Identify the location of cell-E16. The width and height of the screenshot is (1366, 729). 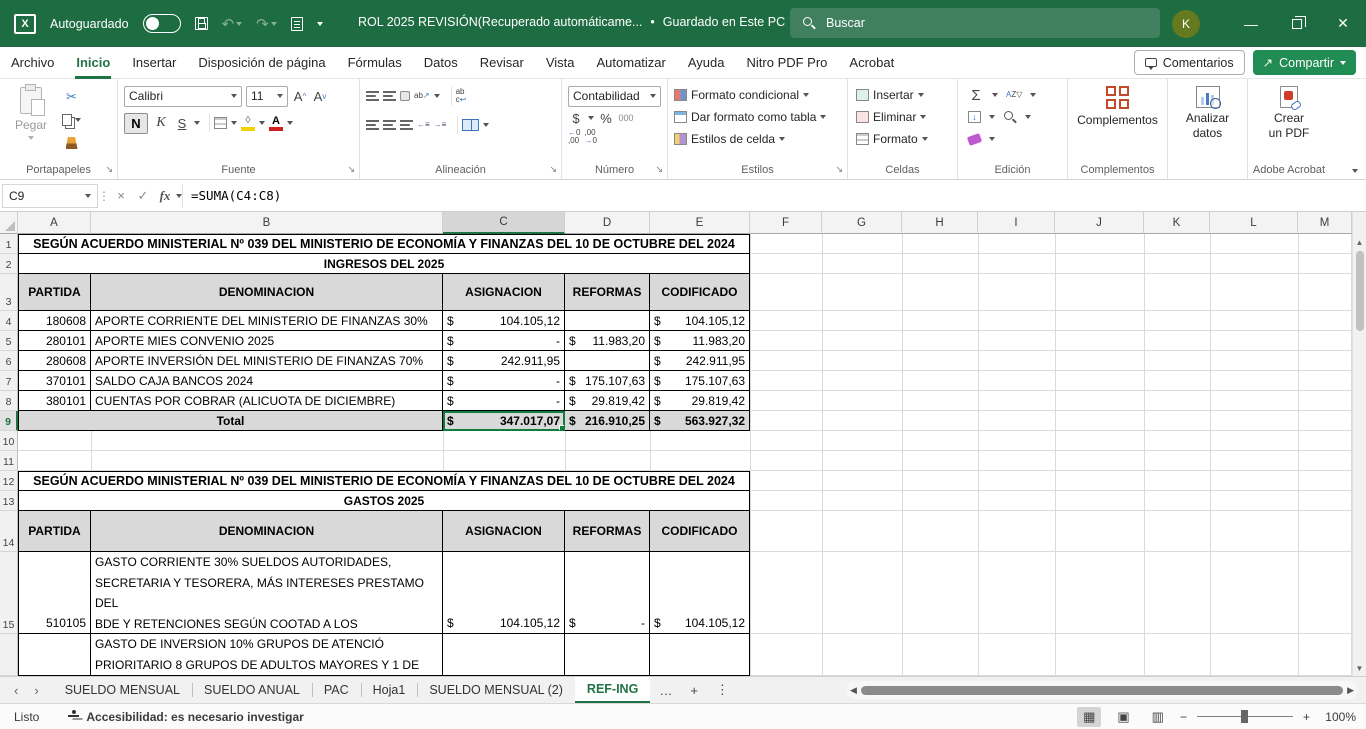
(700, 655).